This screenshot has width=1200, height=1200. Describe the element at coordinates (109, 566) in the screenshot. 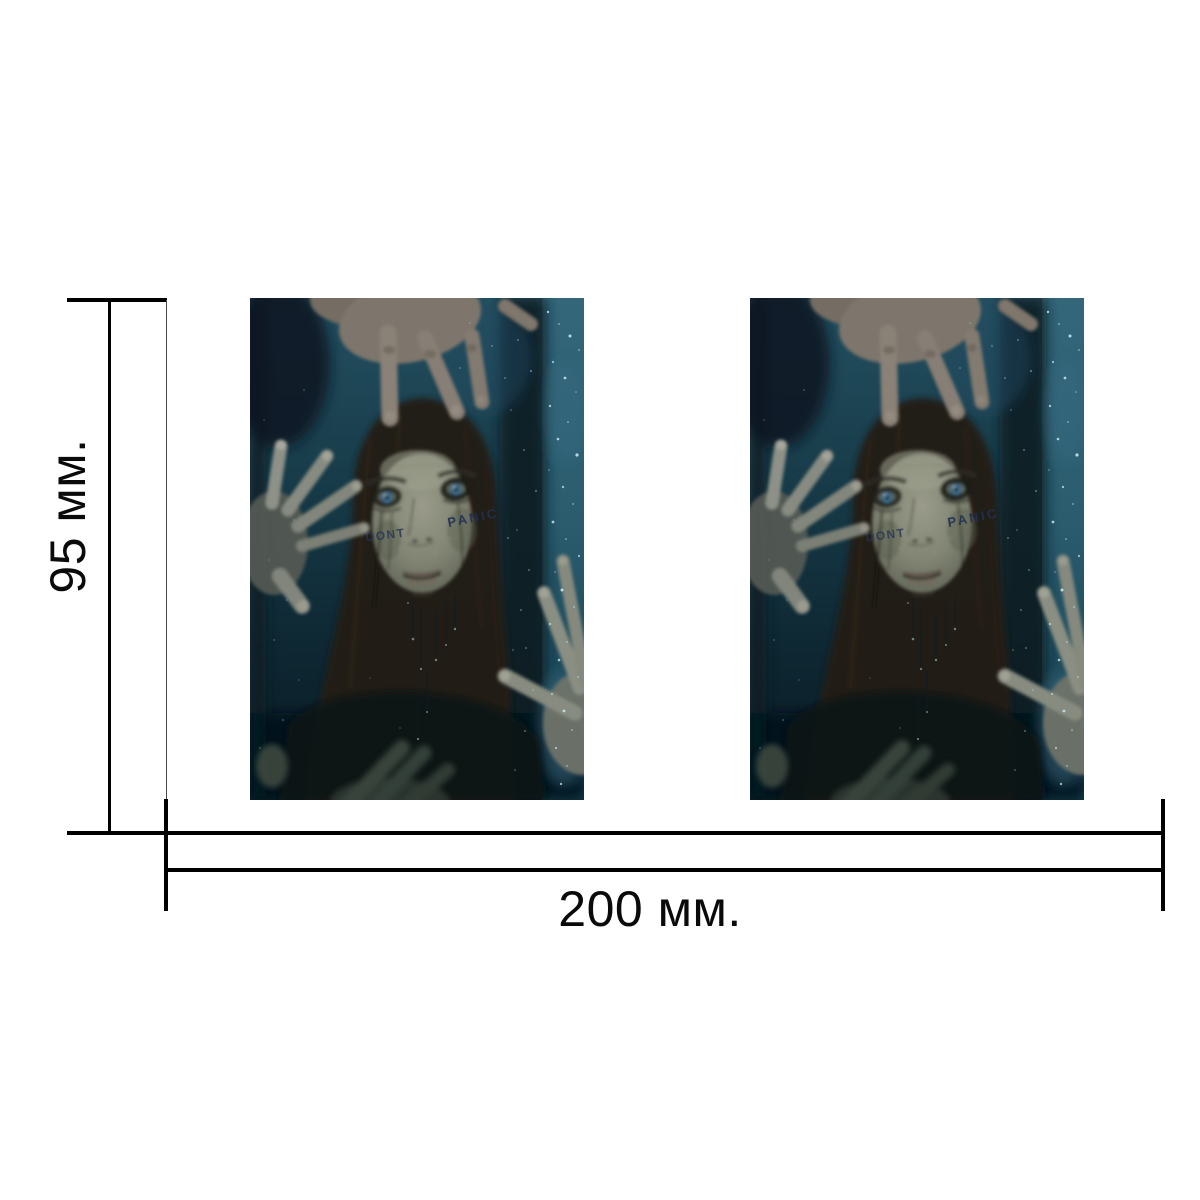

I see `height-dimension-line` at that location.